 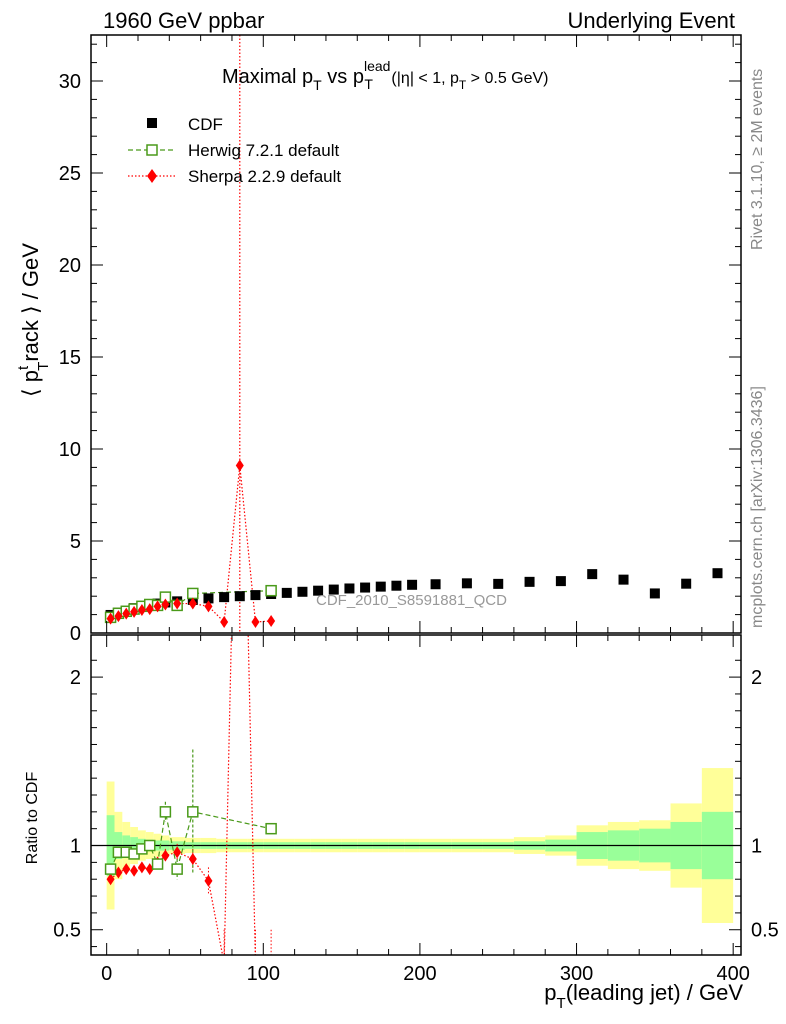 What do you see at coordinates (70, 358) in the screenshot?
I see `main-y-tick-label: 15` at bounding box center [70, 358].